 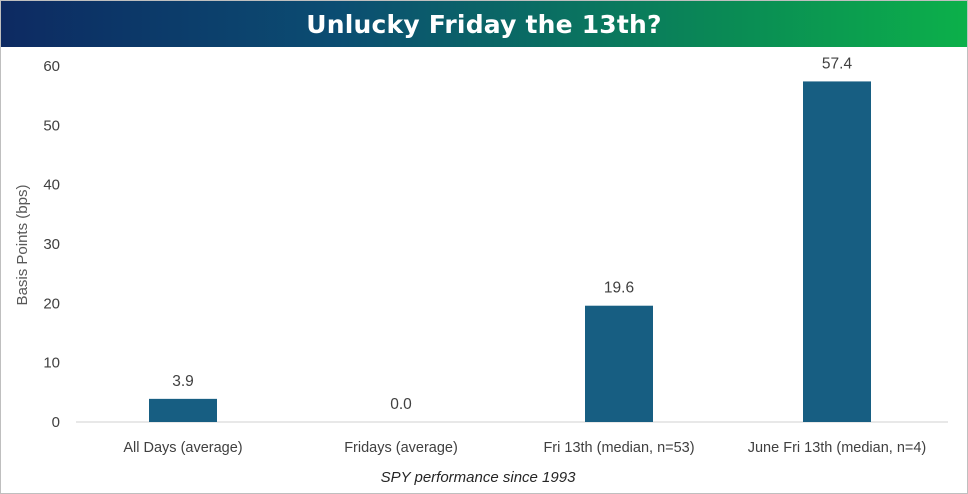 I want to click on y-tick-label: 40, so click(x=51, y=185).